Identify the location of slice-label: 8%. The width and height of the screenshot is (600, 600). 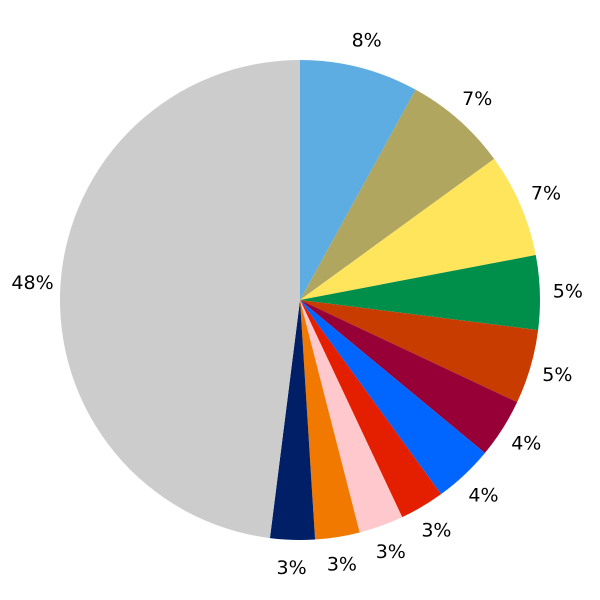
(367, 40).